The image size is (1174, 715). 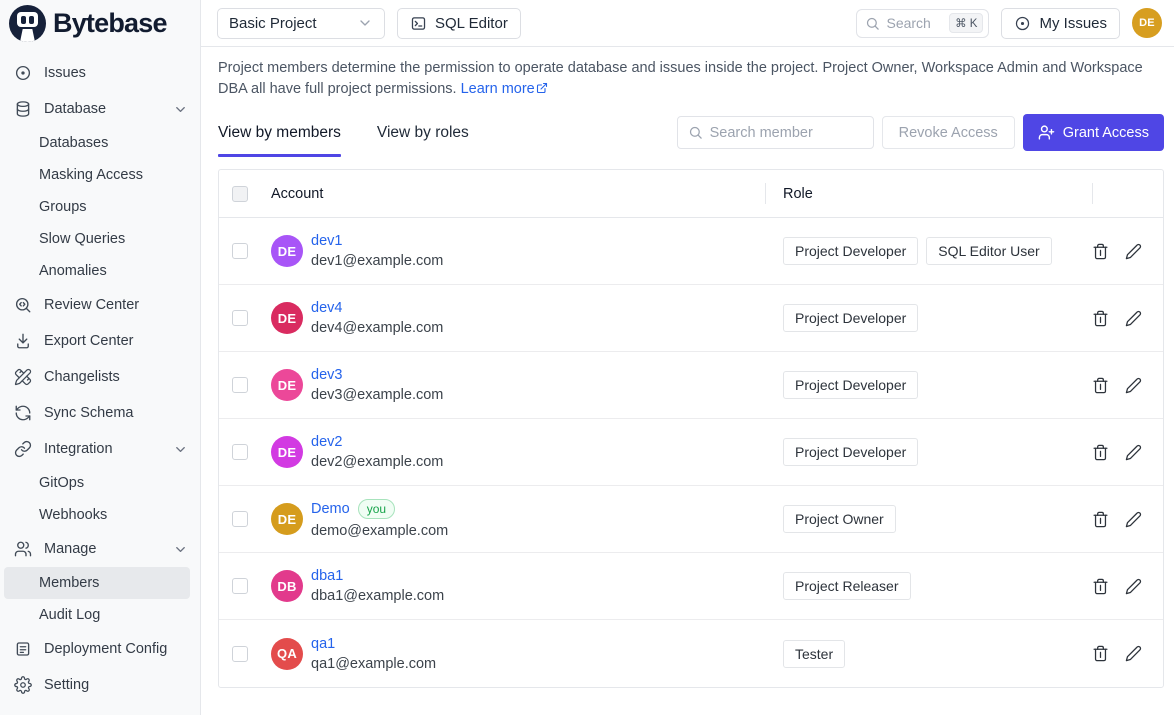 What do you see at coordinates (695, 132) in the screenshot?
I see `search-icon` at bounding box center [695, 132].